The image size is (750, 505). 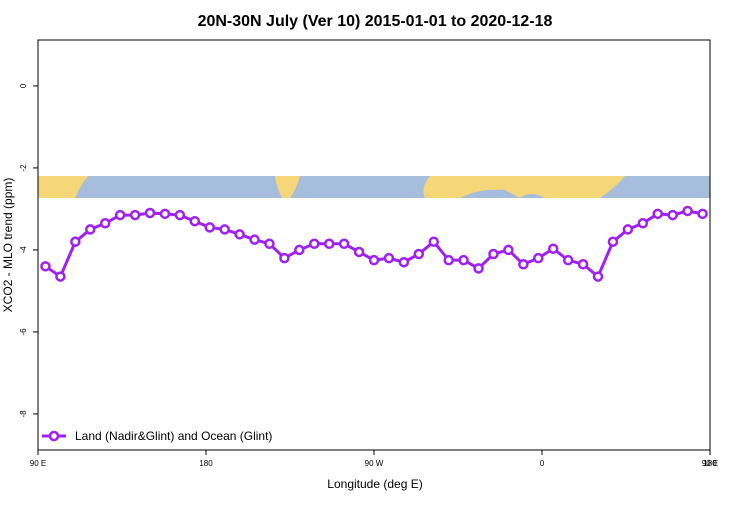 I want to click on x-axis-label: Longitude (deg E), so click(x=374, y=484).